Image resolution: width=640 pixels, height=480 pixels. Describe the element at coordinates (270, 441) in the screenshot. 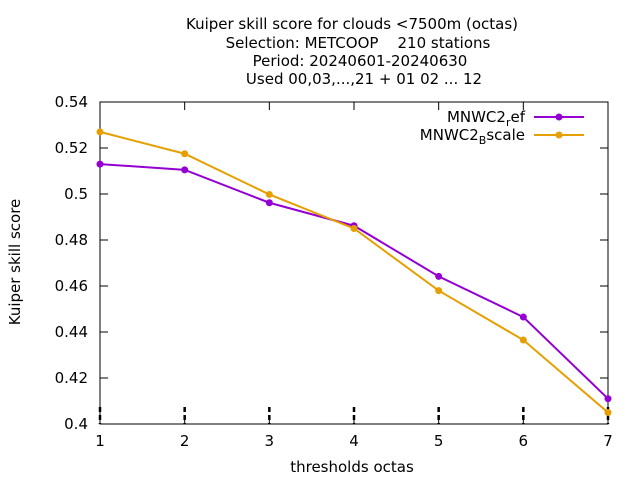

I see `x-tick-label: 3` at that location.